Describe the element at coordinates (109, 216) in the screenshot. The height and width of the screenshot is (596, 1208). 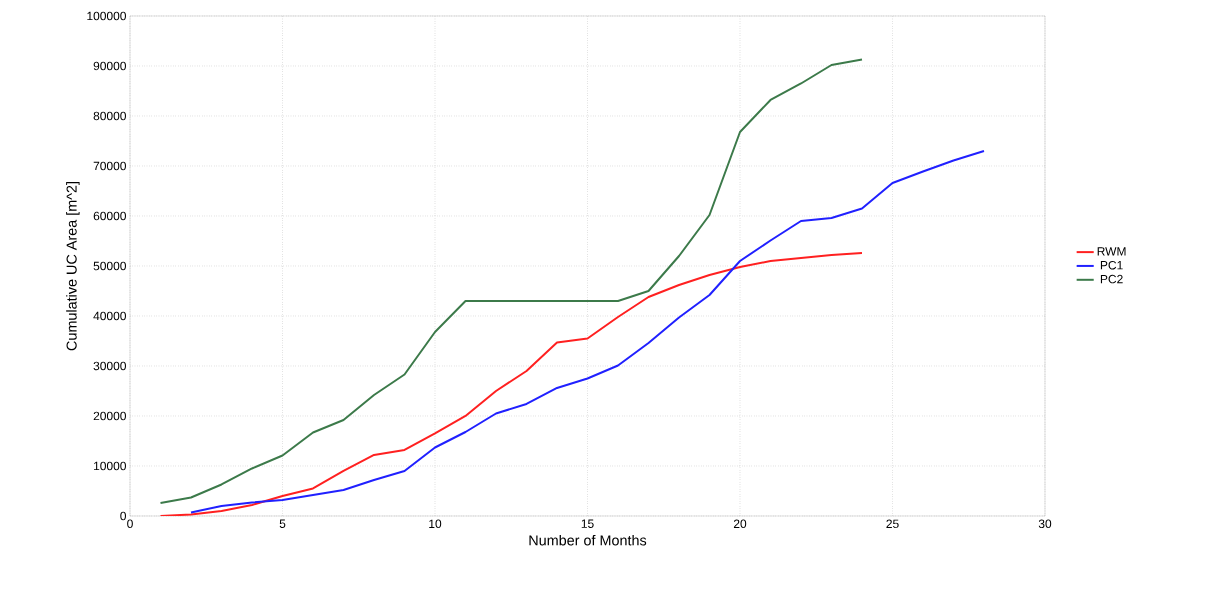
I see `y-tick-label: 60000` at that location.